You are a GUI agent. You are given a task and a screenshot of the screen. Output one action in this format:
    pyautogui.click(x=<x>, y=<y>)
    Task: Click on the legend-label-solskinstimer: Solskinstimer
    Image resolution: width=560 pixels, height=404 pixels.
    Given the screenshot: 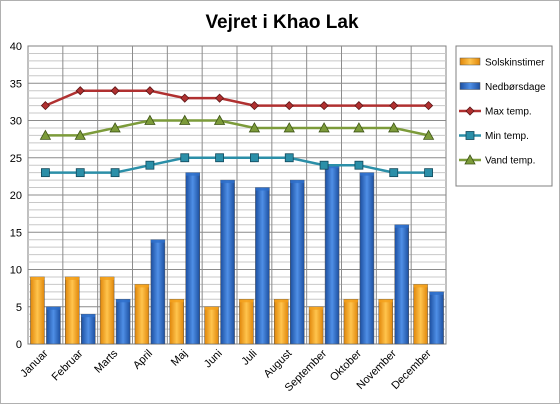 What is the action you would take?
    pyautogui.click(x=515, y=63)
    